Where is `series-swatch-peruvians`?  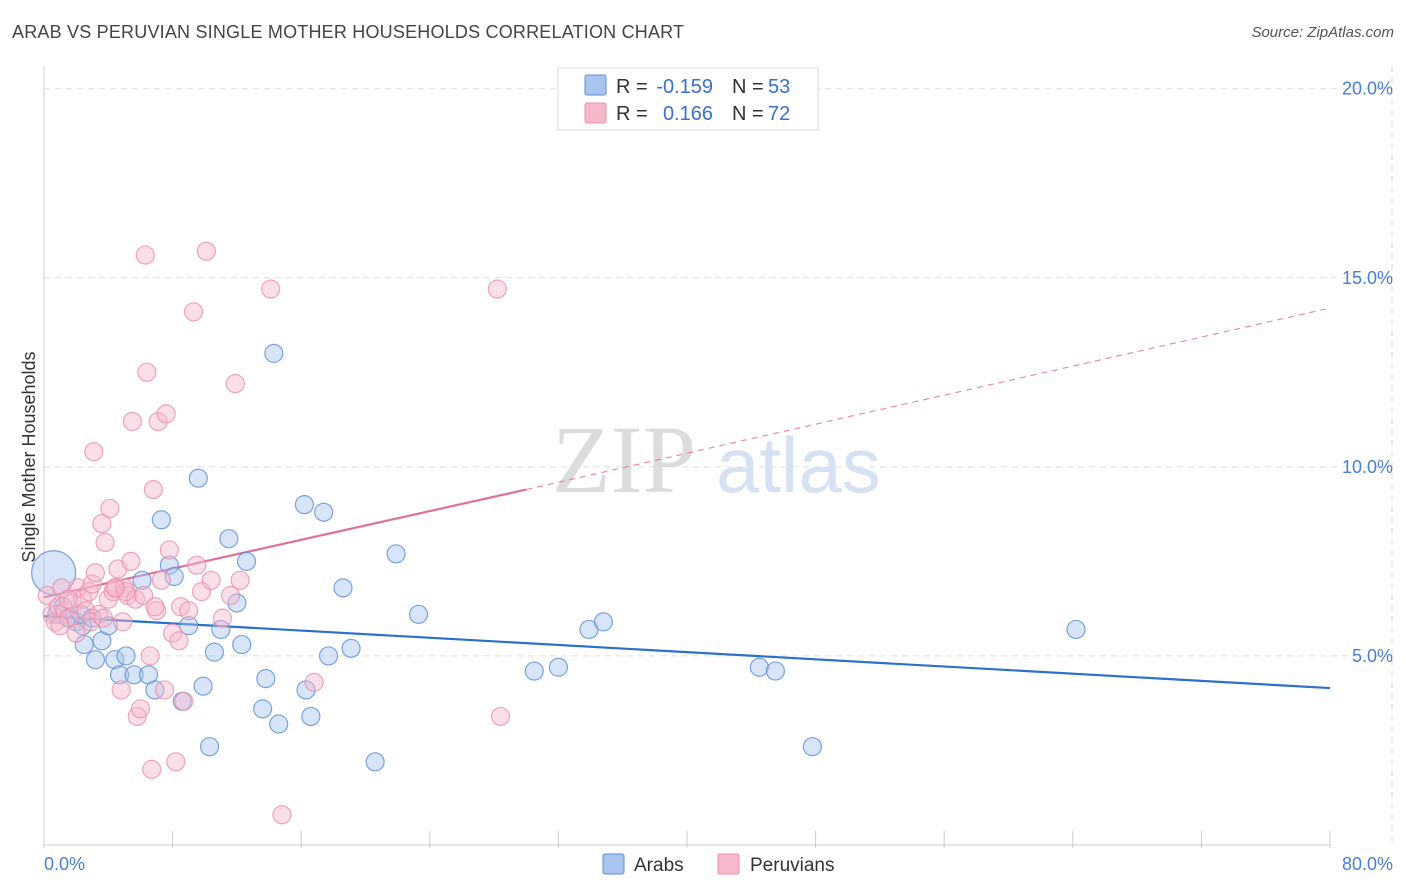 series-swatch-peruvians is located at coordinates (728, 864).